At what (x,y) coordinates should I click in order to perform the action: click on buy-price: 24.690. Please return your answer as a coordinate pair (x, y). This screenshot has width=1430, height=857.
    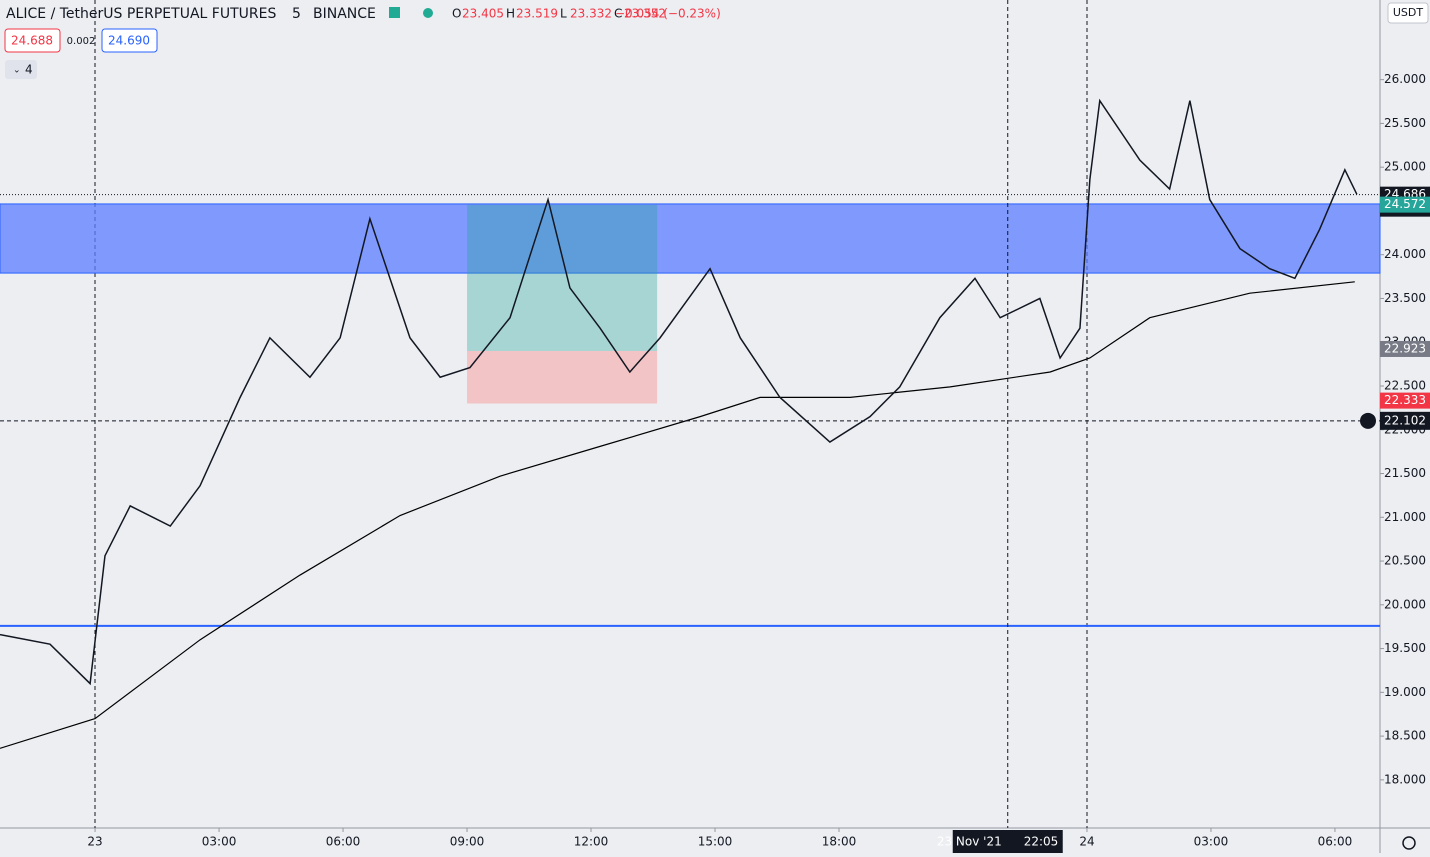
    Looking at the image, I should click on (129, 41).